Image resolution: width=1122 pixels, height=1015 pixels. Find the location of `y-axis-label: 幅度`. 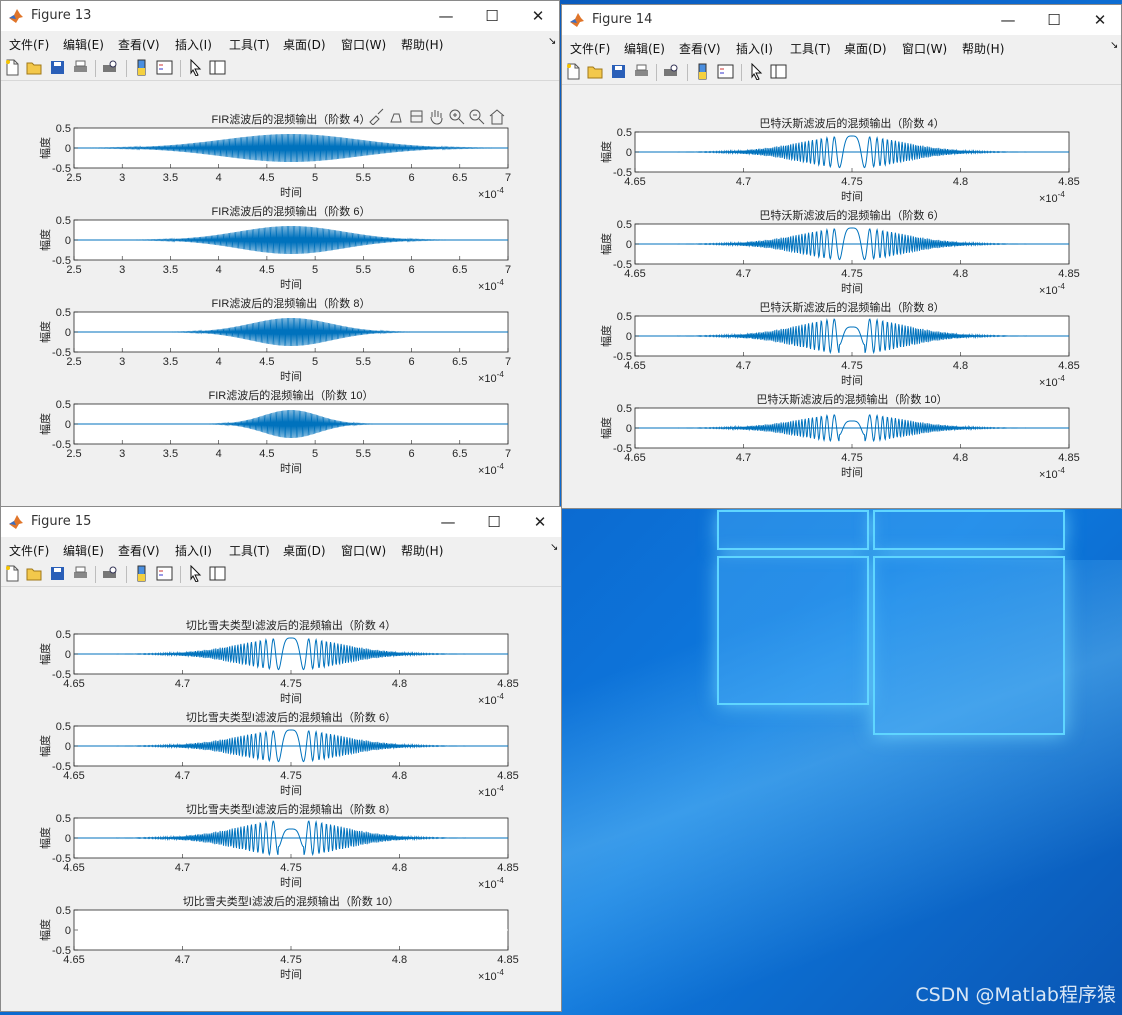

y-axis-label: 幅度 is located at coordinates (45, 424).